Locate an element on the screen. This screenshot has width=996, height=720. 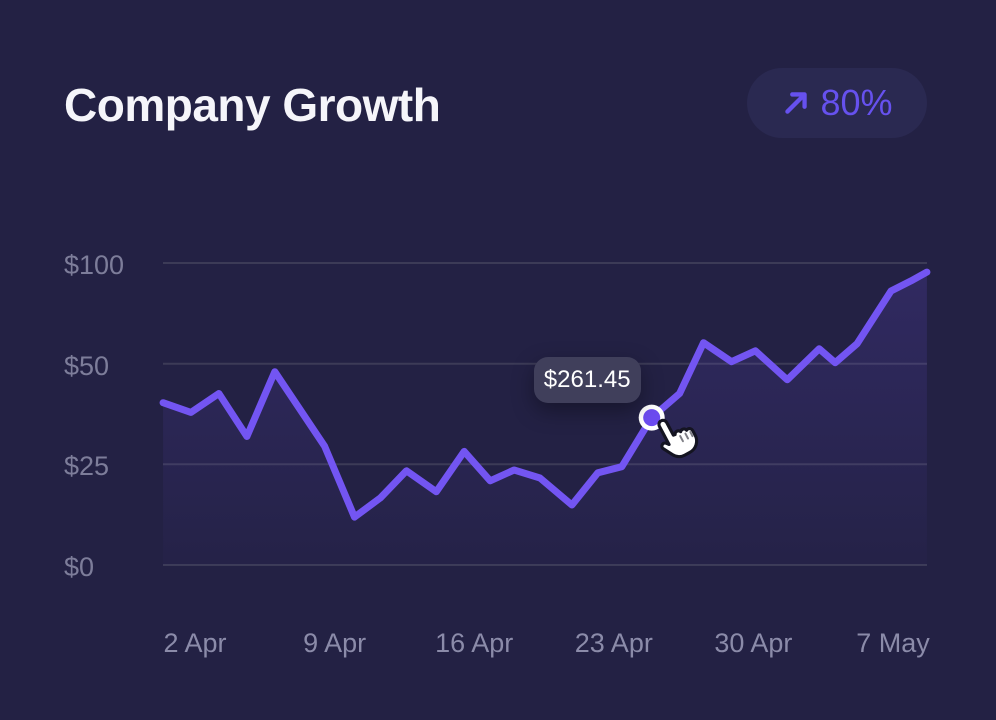
tooltip: $261.45 is located at coordinates (587, 379).